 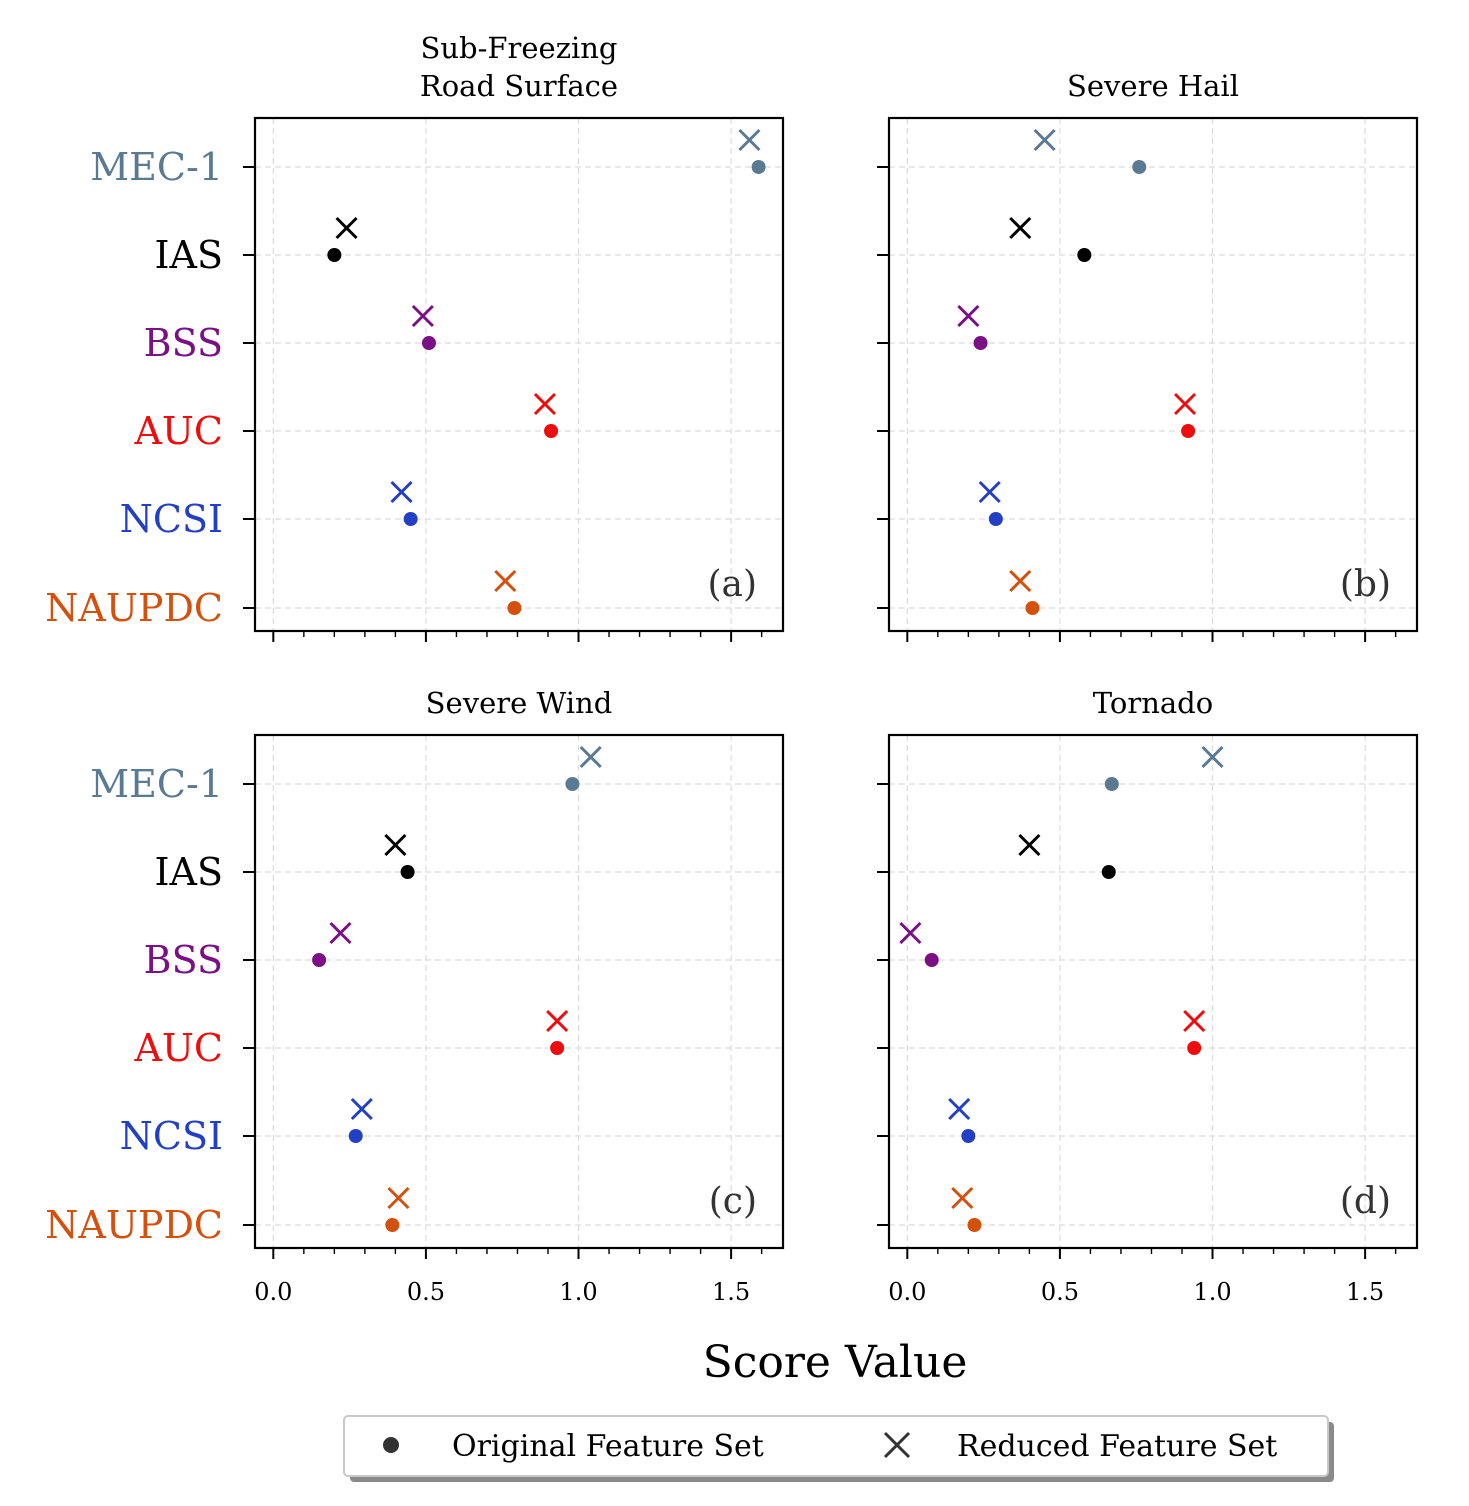 I want to click on panel-title: Sub-Freezing, so click(x=518, y=48).